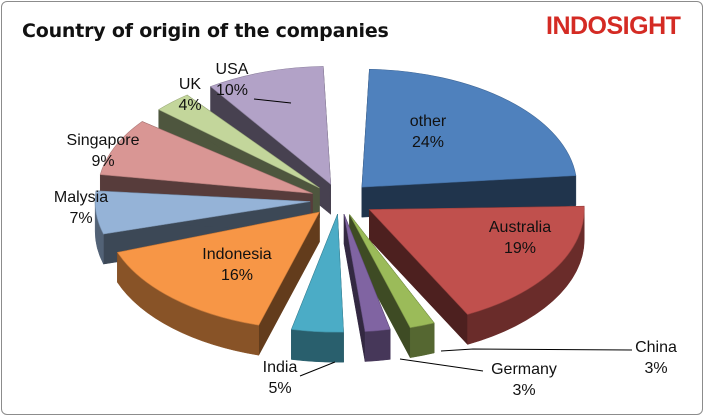  What do you see at coordinates (367, 273) in the screenshot?
I see `pie-slice-germany` at bounding box center [367, 273].